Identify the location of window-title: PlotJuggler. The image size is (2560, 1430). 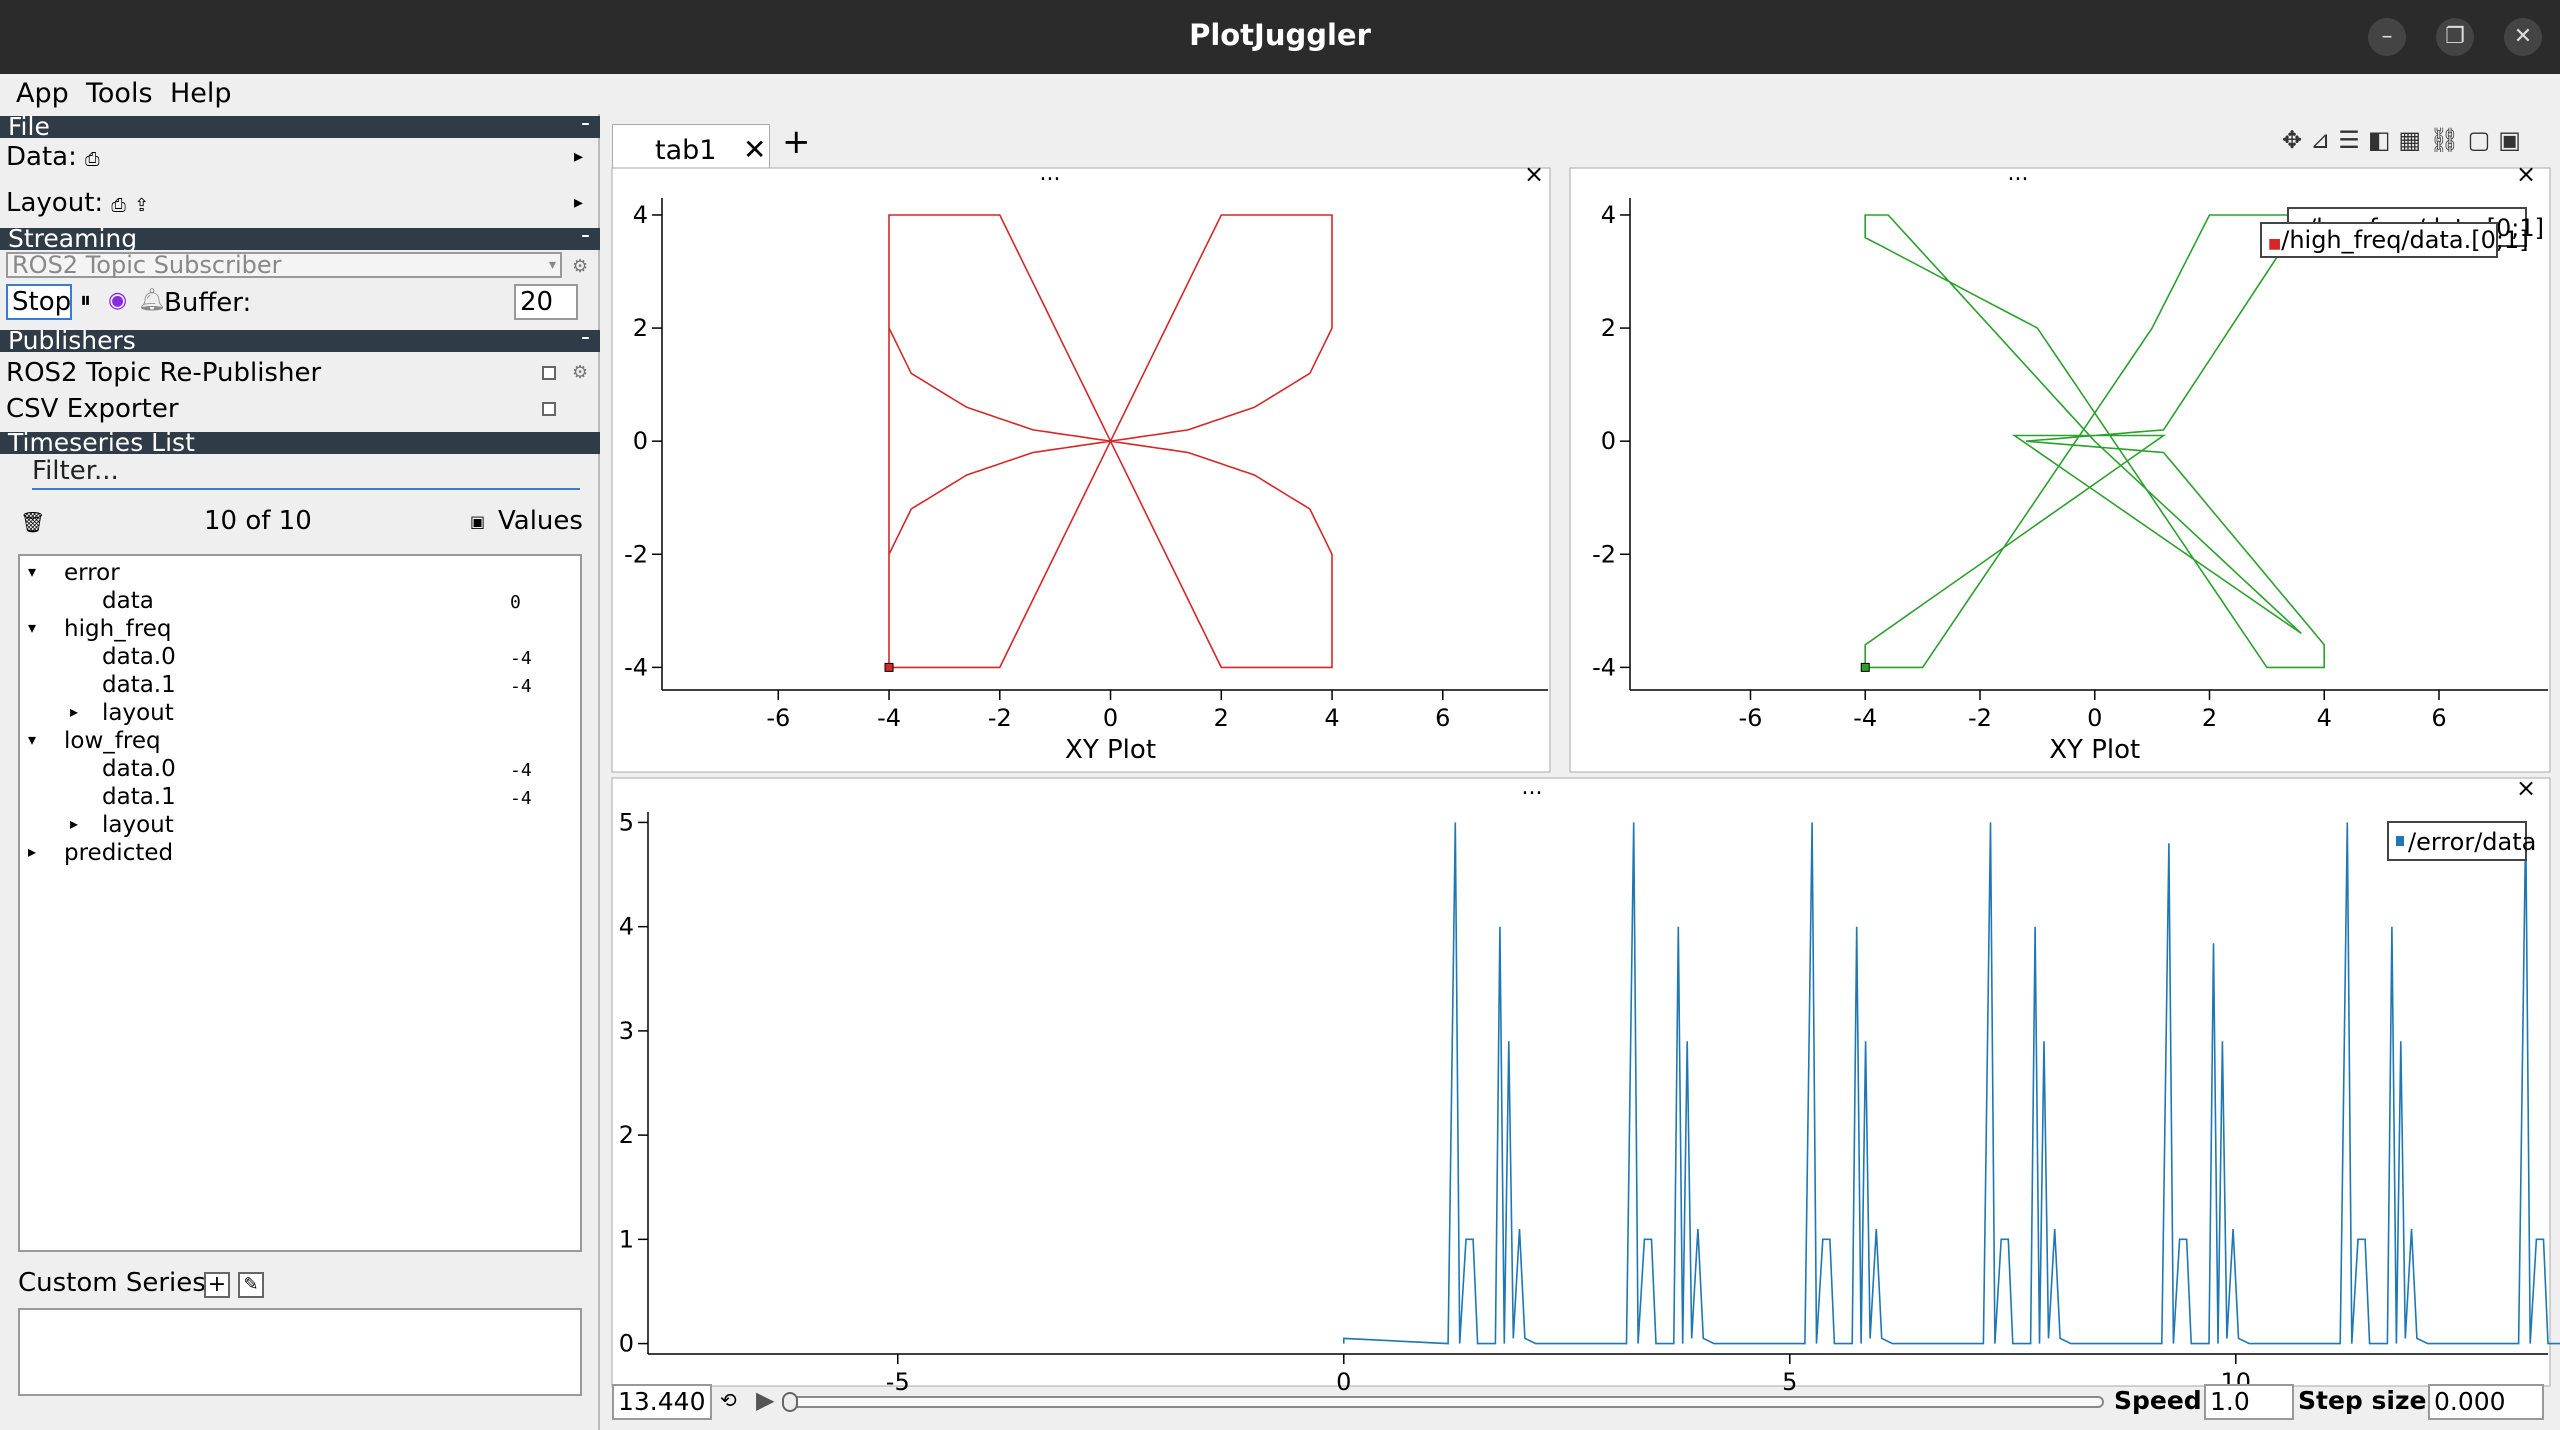
(1280, 35).